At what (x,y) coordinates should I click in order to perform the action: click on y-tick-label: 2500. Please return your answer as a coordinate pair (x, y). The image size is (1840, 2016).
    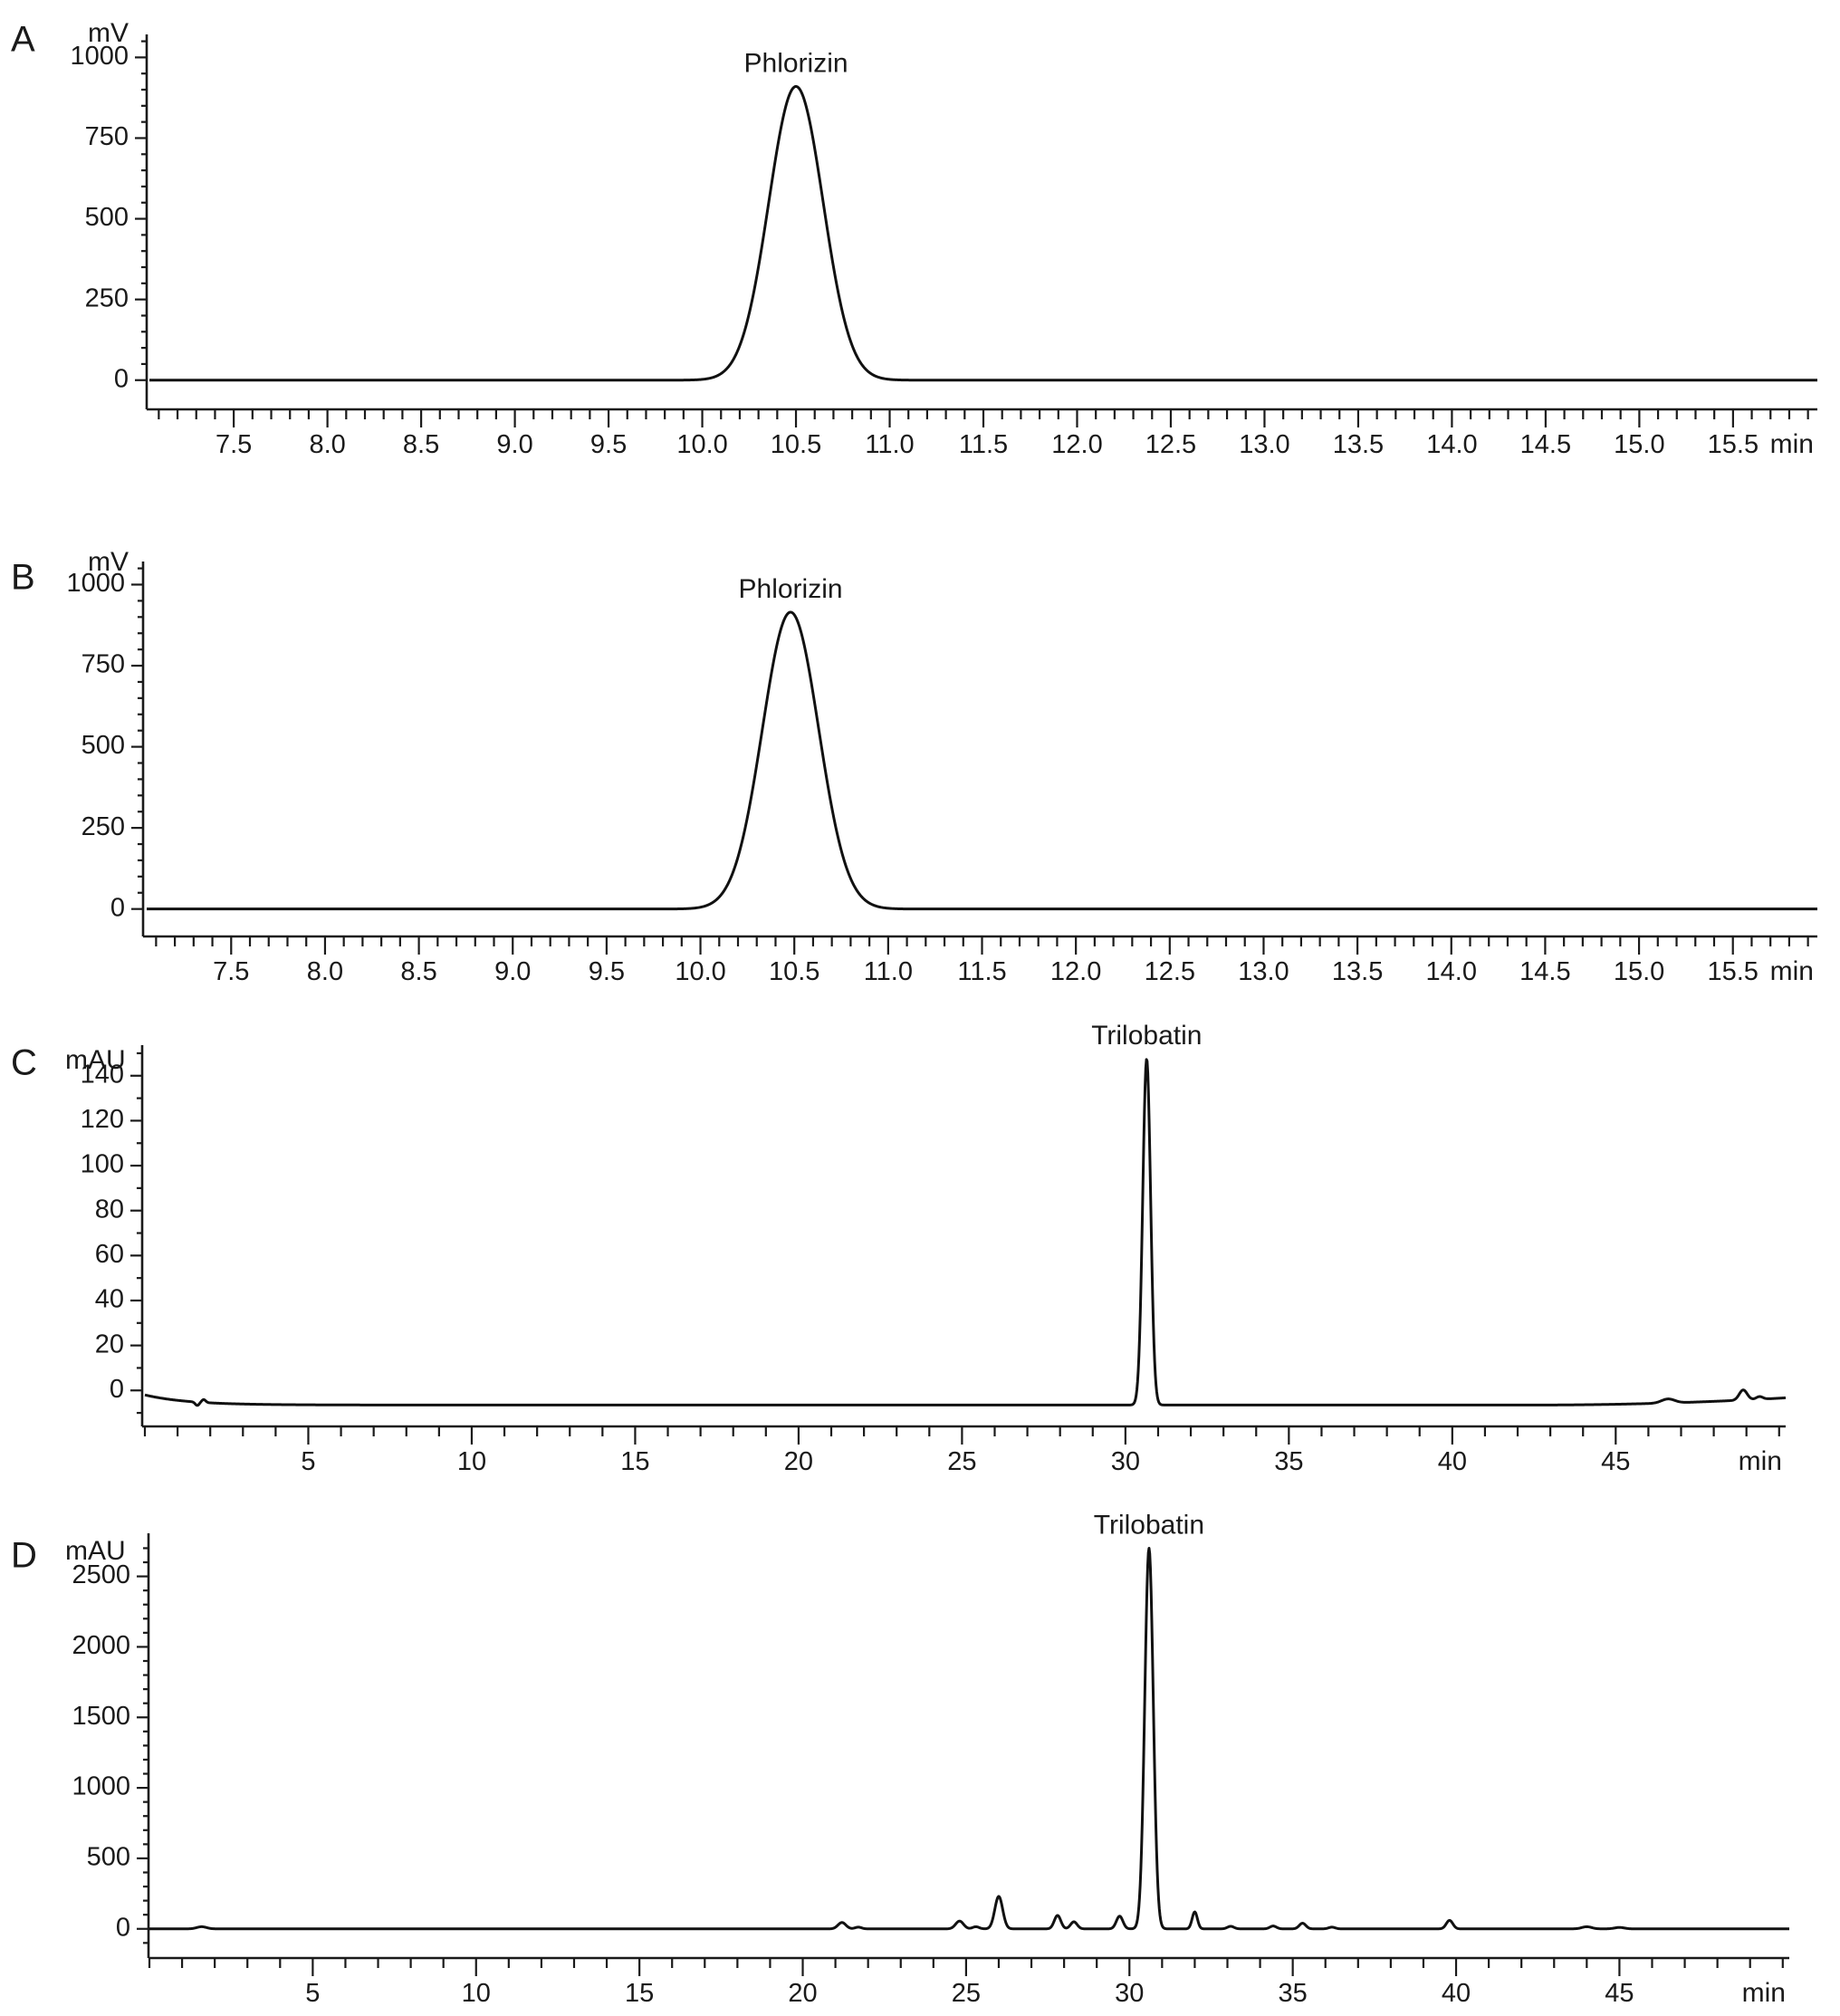
    Looking at the image, I should click on (101, 1574).